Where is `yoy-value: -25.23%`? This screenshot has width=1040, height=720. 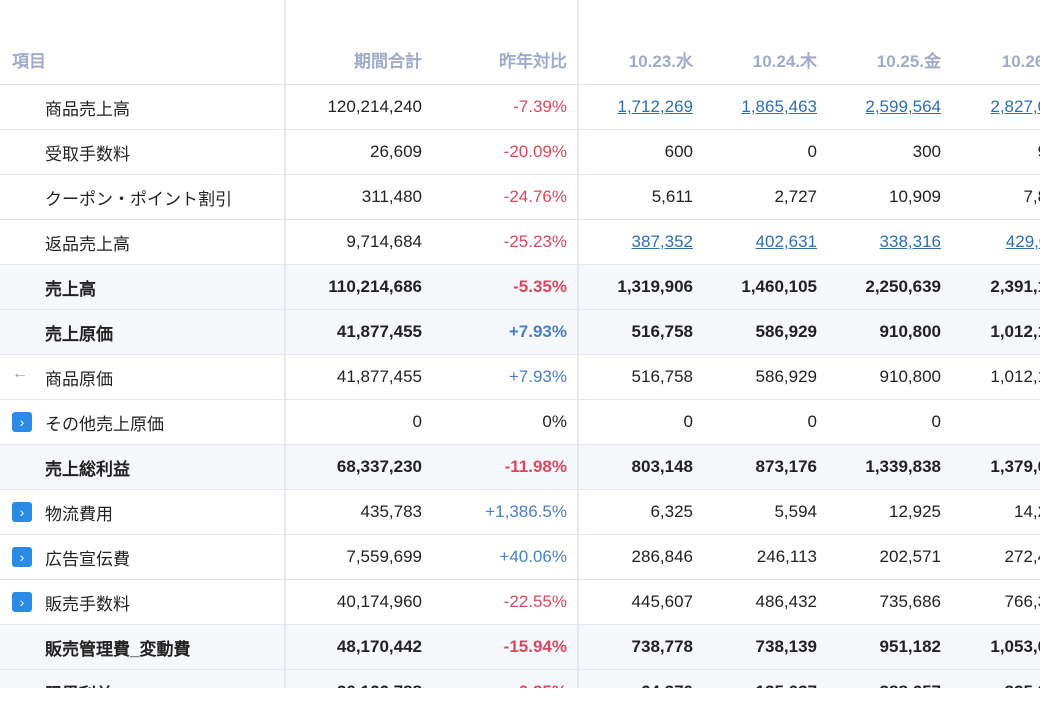
yoy-value: -25.23% is located at coordinates (535, 241).